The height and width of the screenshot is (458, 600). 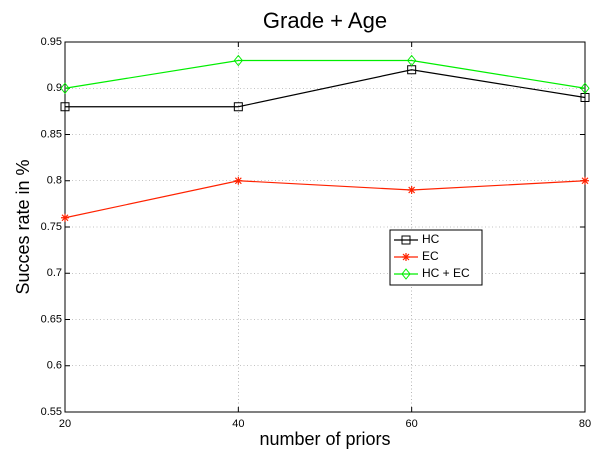 What do you see at coordinates (412, 424) in the screenshot?
I see `x-tick-label: 60` at bounding box center [412, 424].